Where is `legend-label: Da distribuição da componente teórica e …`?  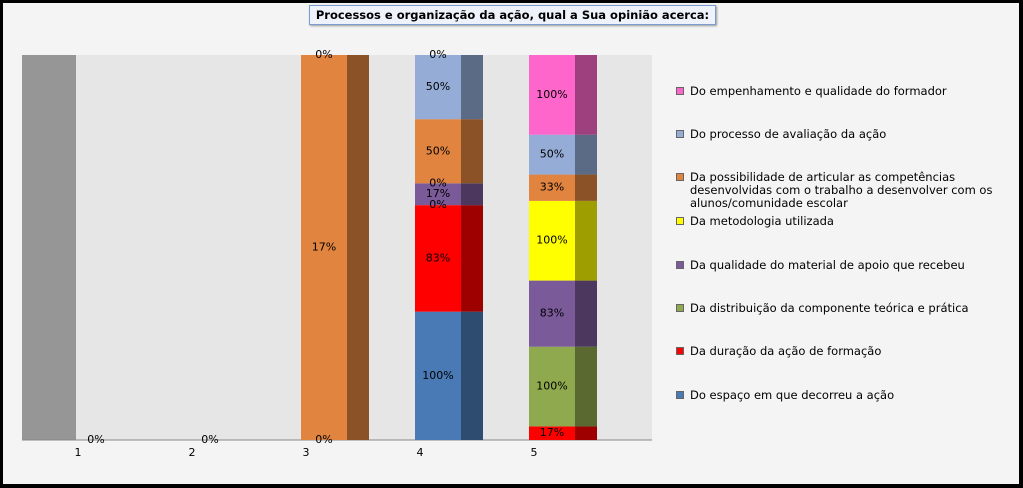 legend-label: Da distribuição da componente teórica e … is located at coordinates (829, 308).